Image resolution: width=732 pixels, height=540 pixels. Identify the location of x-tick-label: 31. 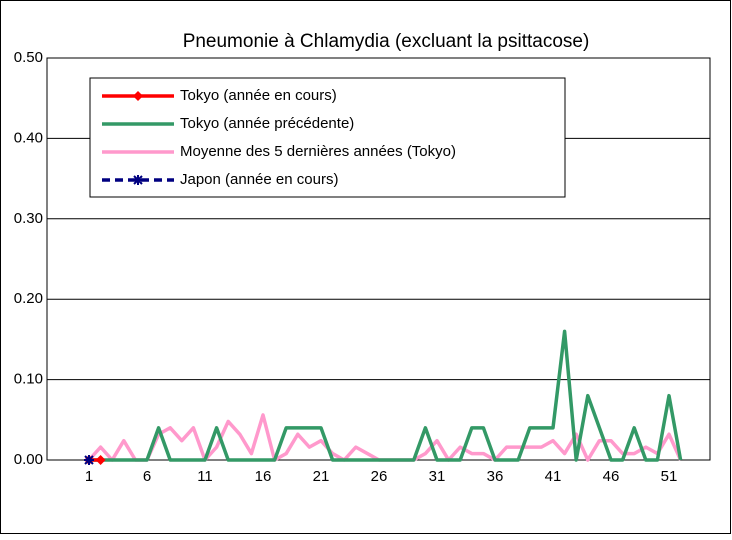
(437, 476).